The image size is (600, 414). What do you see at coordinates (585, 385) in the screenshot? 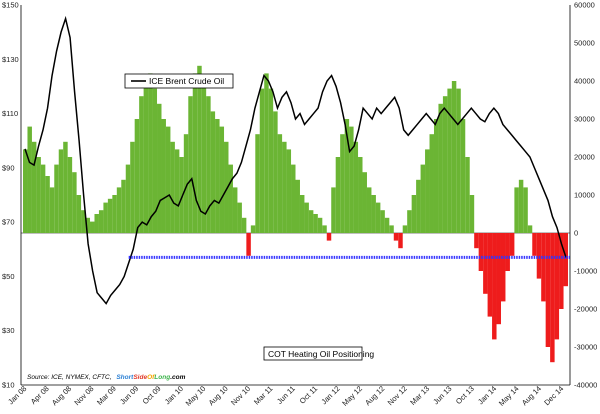
I see `right-tick-label: -40000` at bounding box center [585, 385].